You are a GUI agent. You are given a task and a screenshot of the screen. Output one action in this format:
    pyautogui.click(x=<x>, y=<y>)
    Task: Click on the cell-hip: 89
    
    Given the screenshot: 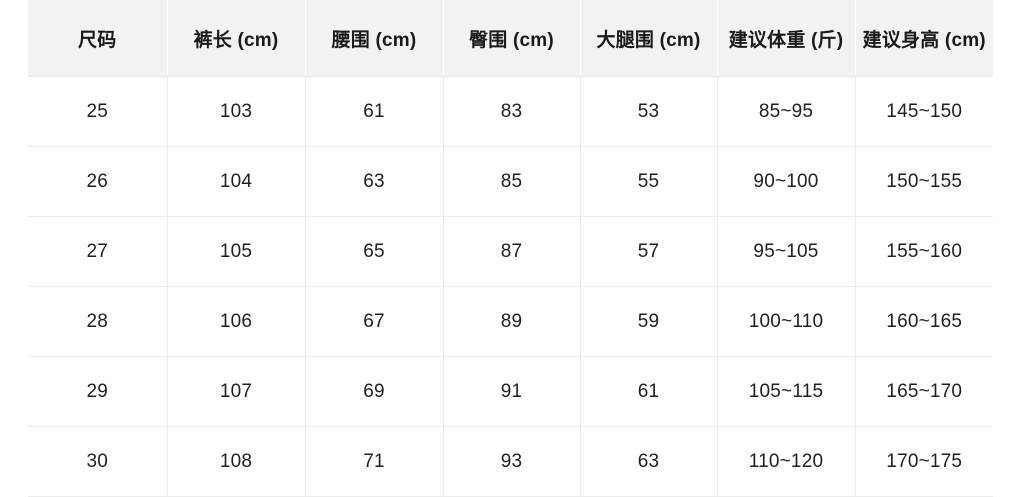 What is the action you would take?
    pyautogui.click(x=512, y=321)
    